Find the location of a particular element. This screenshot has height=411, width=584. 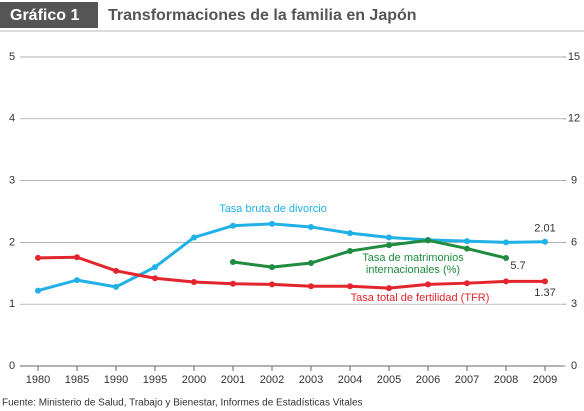

y2-tick-label: 15 is located at coordinates (574, 57).